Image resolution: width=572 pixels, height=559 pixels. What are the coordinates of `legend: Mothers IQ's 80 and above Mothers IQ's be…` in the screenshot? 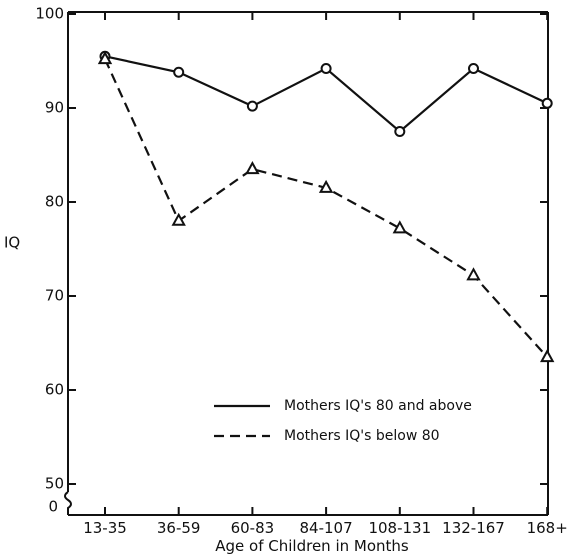 It's located at (343, 421).